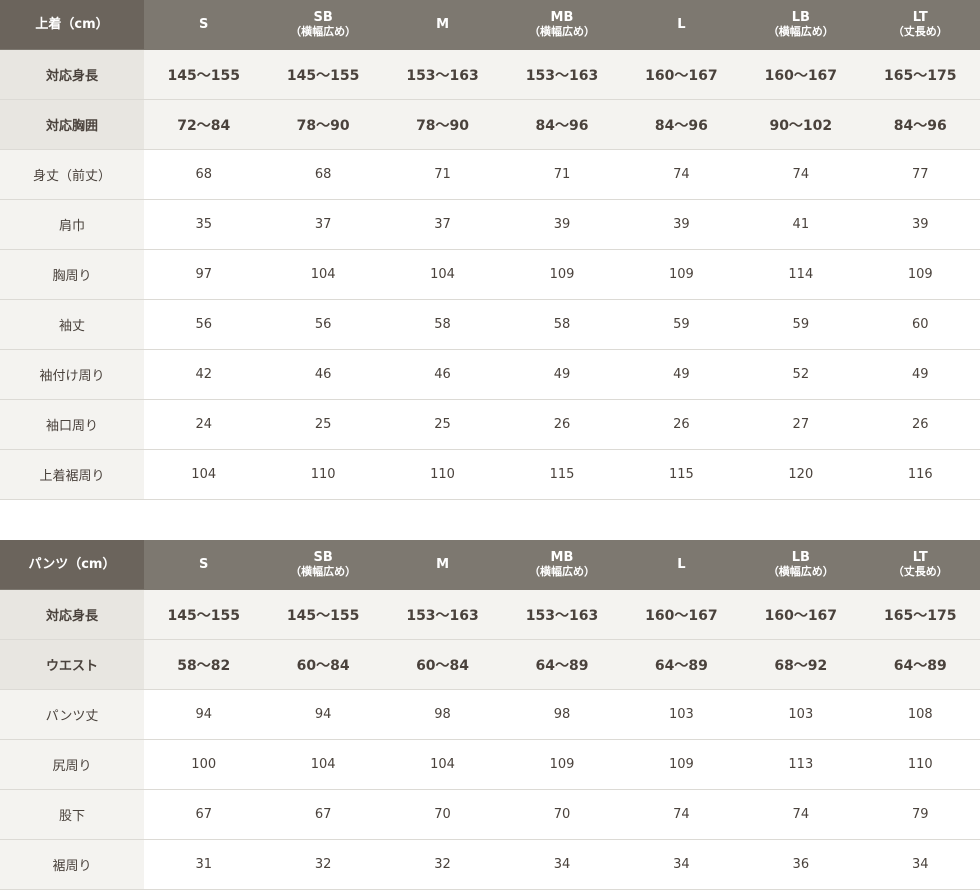 The width and height of the screenshot is (980, 890). I want to click on cell-value: 84〜96, so click(562, 124).